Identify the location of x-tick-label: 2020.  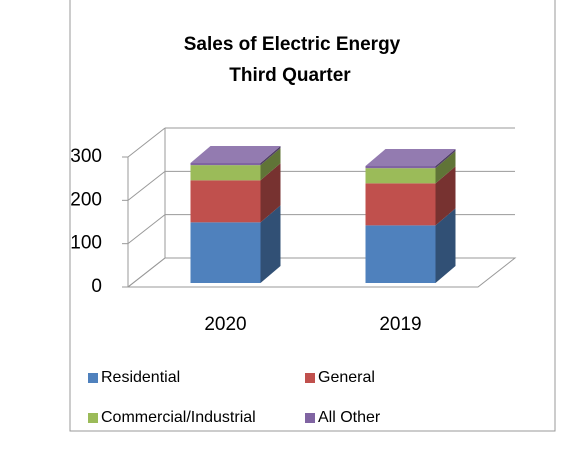
(225, 324).